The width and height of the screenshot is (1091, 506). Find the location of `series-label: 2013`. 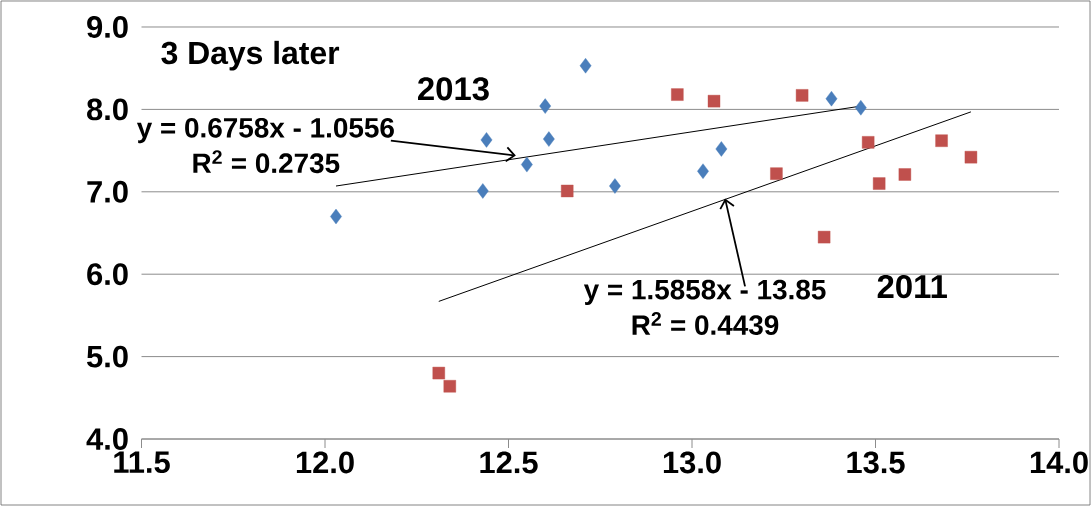

series-label: 2013 is located at coordinates (453, 89).